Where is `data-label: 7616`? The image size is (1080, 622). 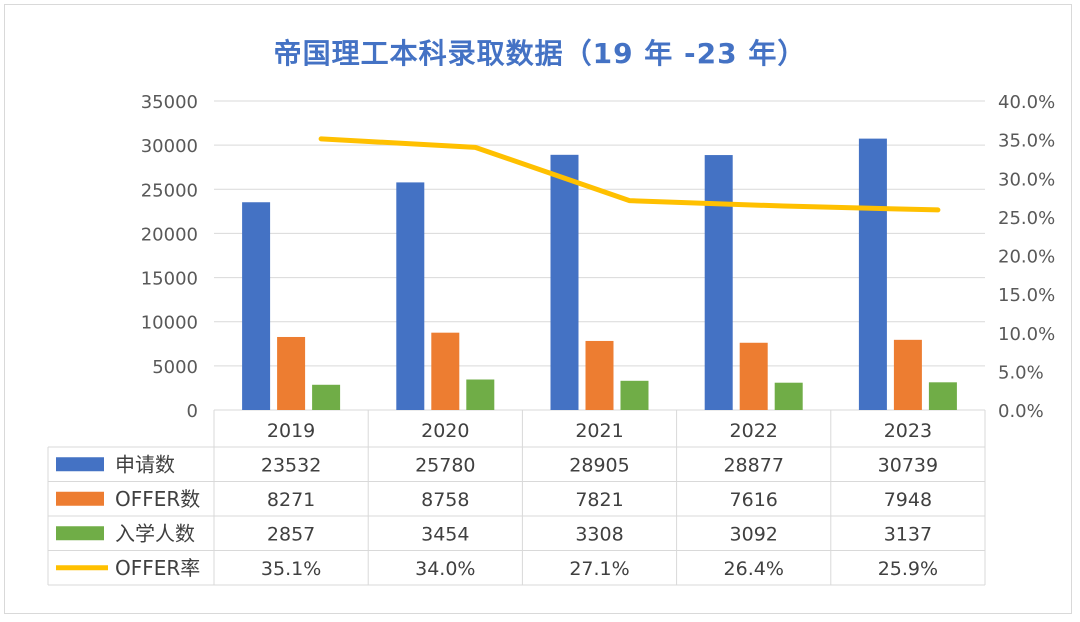
data-label: 7616 is located at coordinates (754, 500).